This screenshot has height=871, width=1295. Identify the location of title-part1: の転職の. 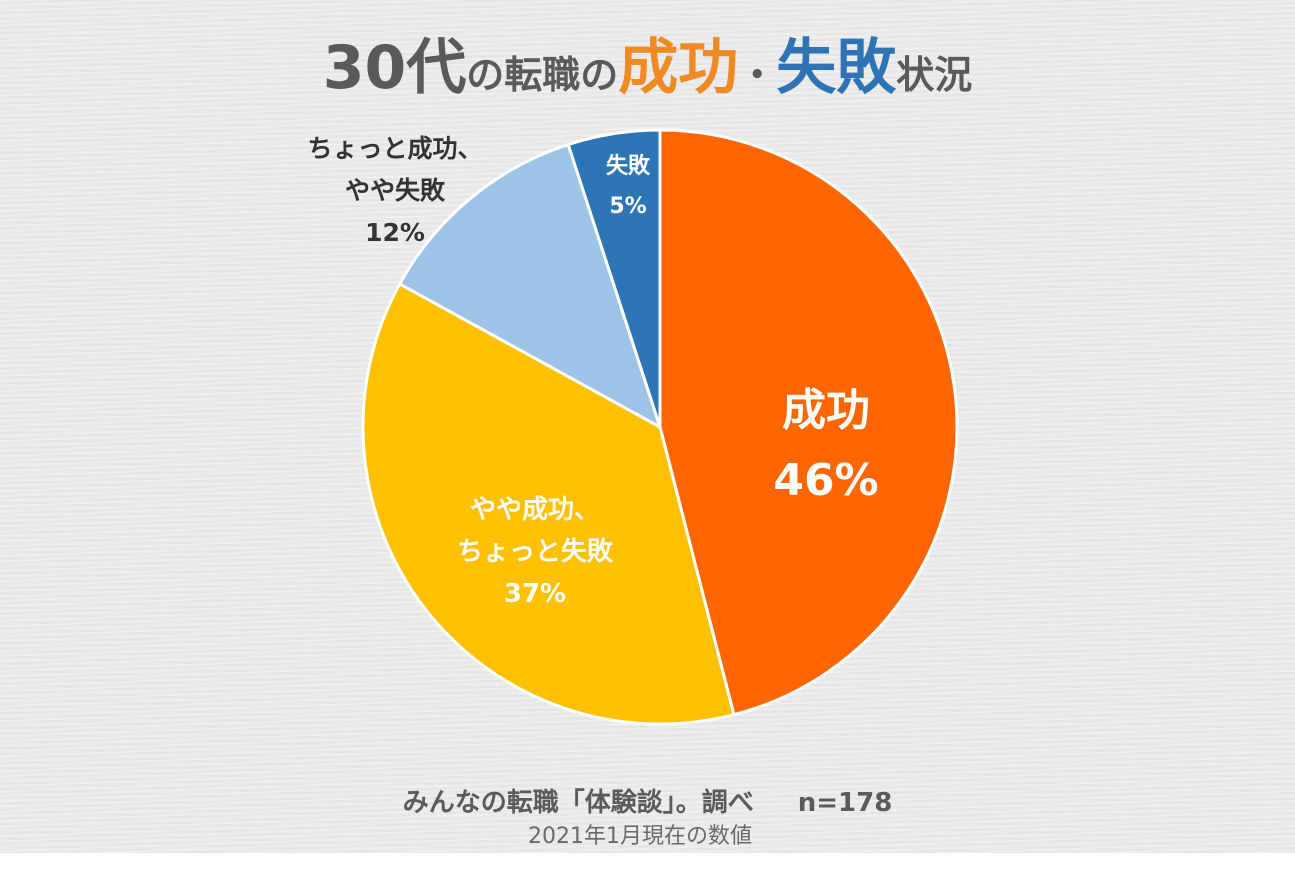
(542, 75).